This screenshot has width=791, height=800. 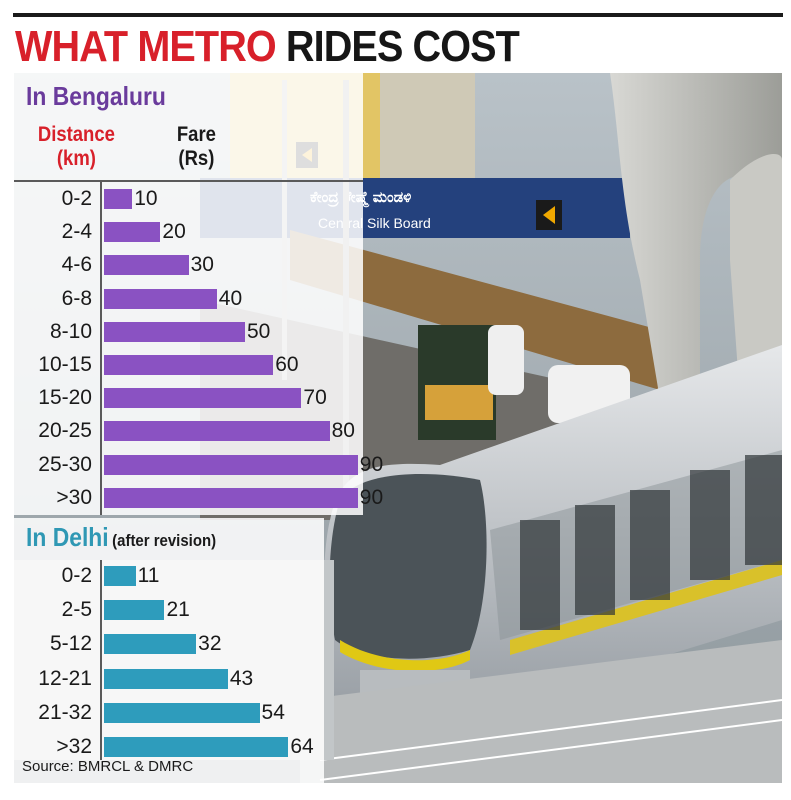 What do you see at coordinates (65, 398) in the screenshot?
I see `category-label: 15-20` at bounding box center [65, 398].